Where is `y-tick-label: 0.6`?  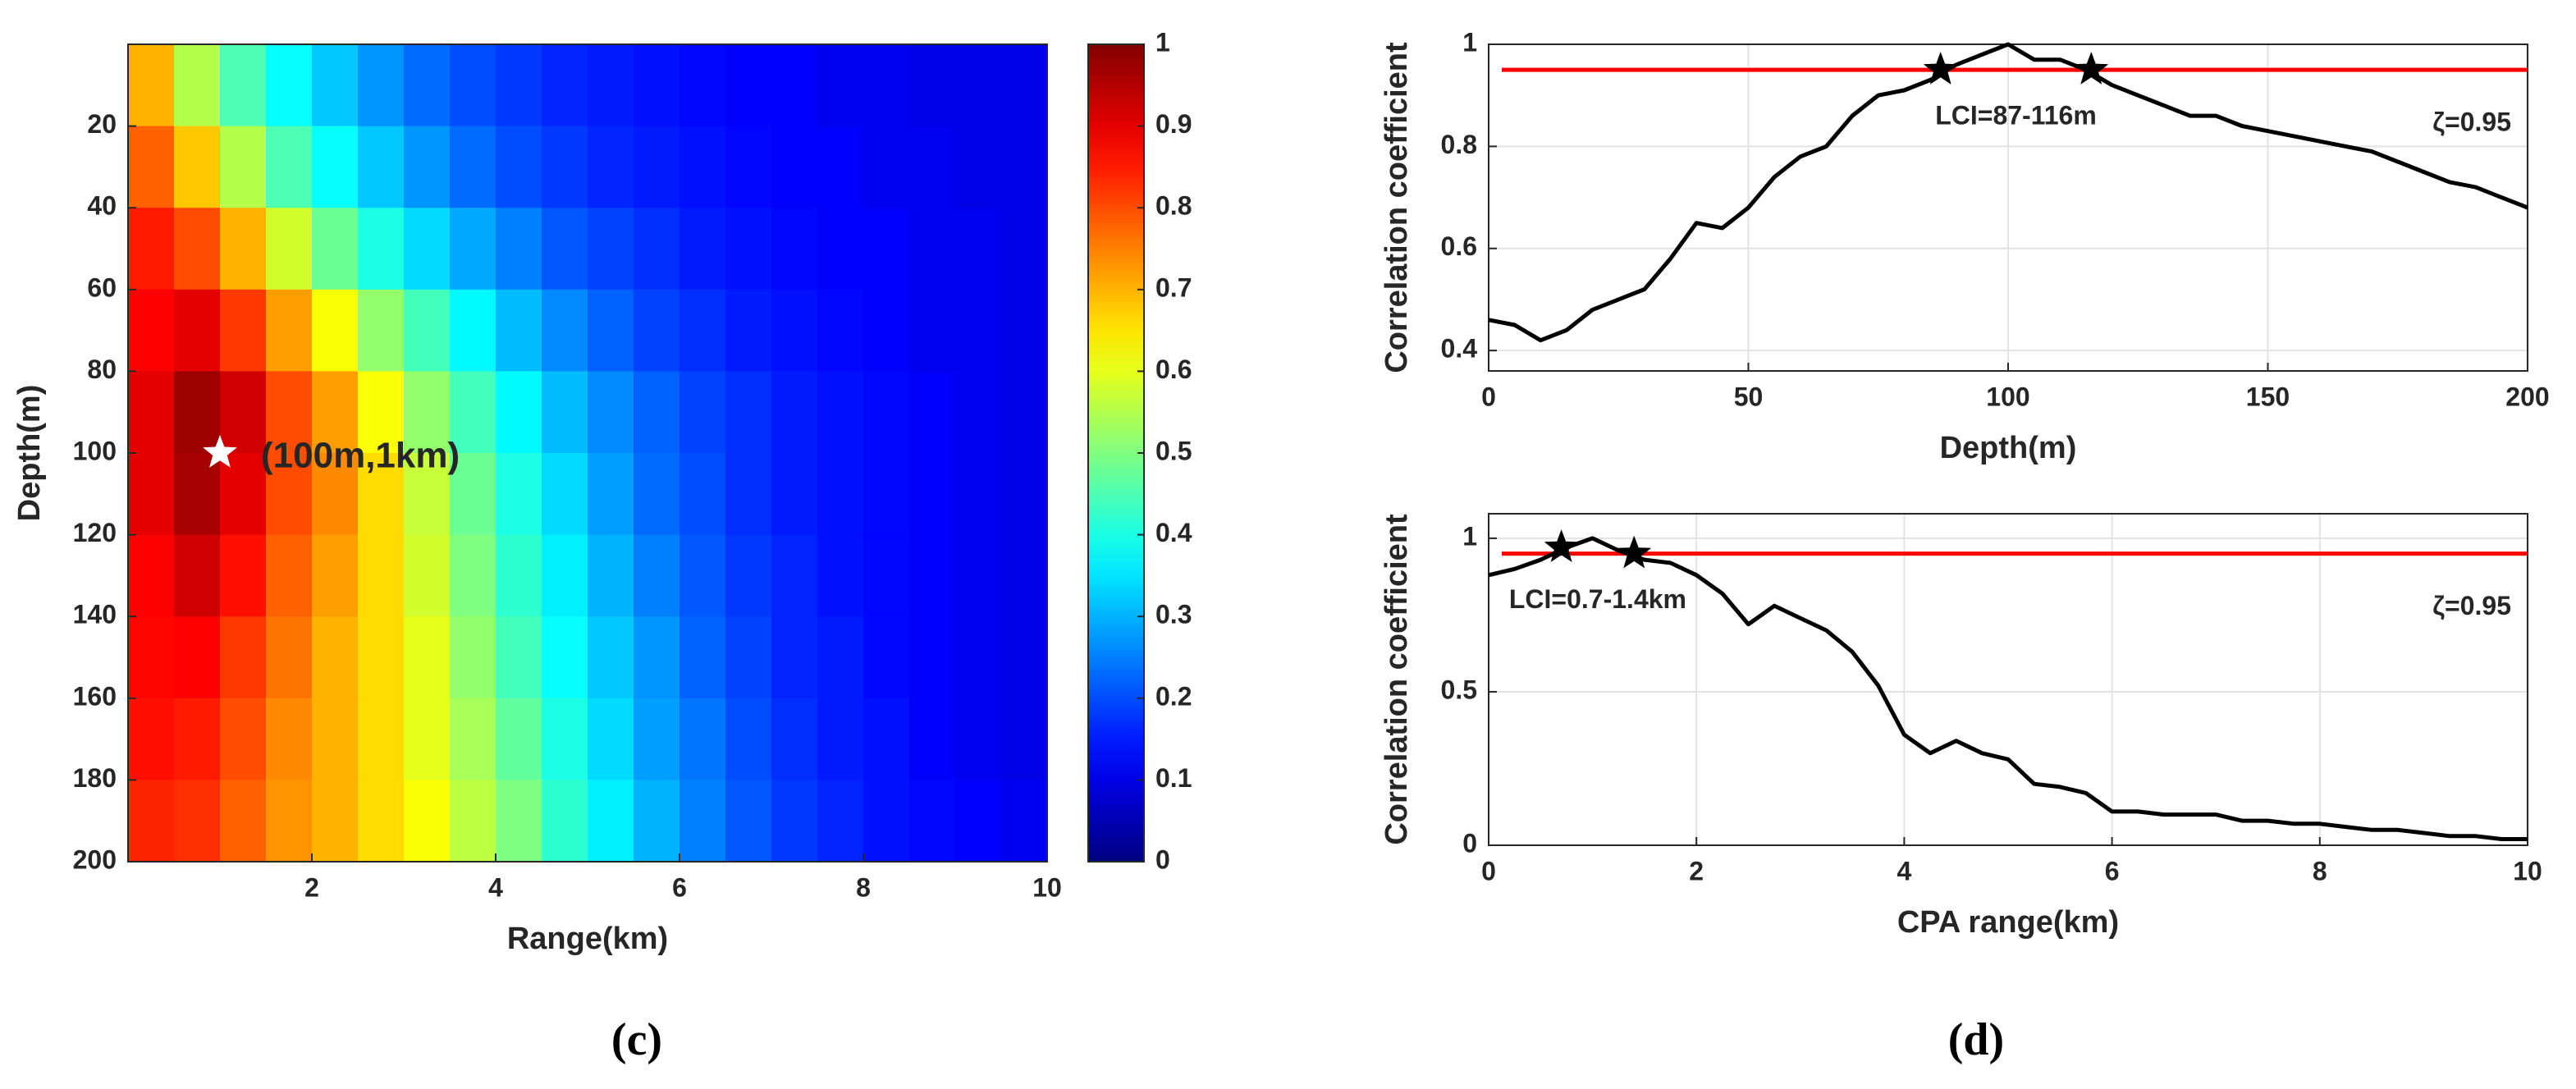 y-tick-label: 0.6 is located at coordinates (1459, 246).